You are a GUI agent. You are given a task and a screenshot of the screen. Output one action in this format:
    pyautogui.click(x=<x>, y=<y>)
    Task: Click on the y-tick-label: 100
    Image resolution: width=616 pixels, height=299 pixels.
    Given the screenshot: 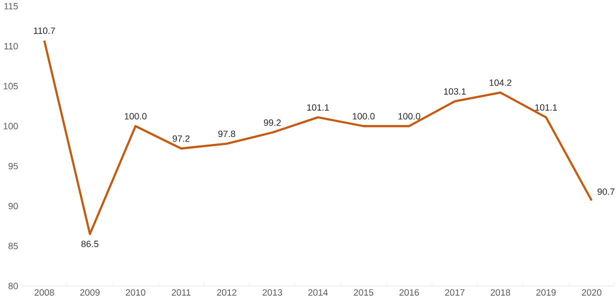 What is the action you would take?
    pyautogui.click(x=11, y=126)
    